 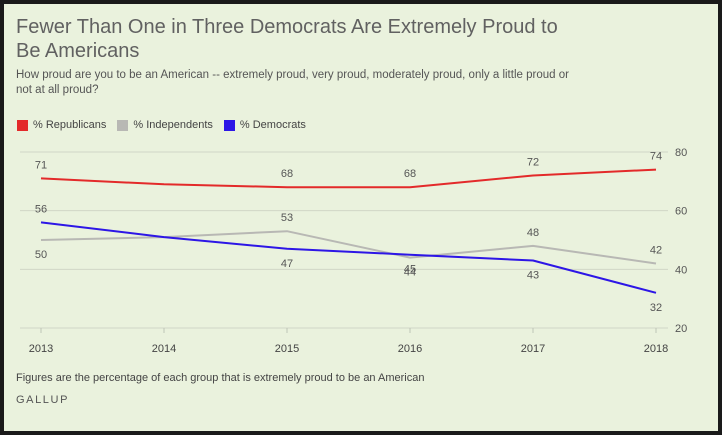 What do you see at coordinates (410, 349) in the screenshot?
I see `x-tick-label-2016: 2016` at bounding box center [410, 349].